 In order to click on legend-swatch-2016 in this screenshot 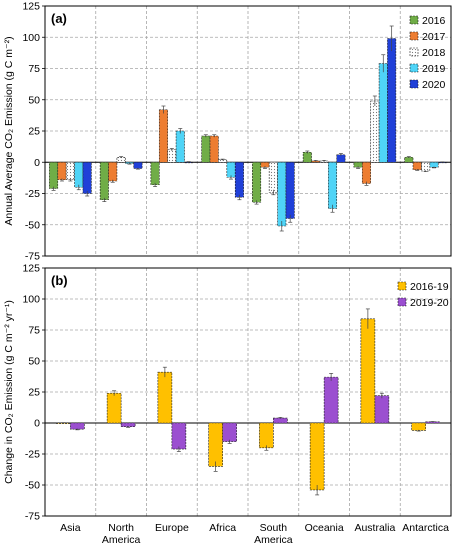, I will do `click(414, 20)`.